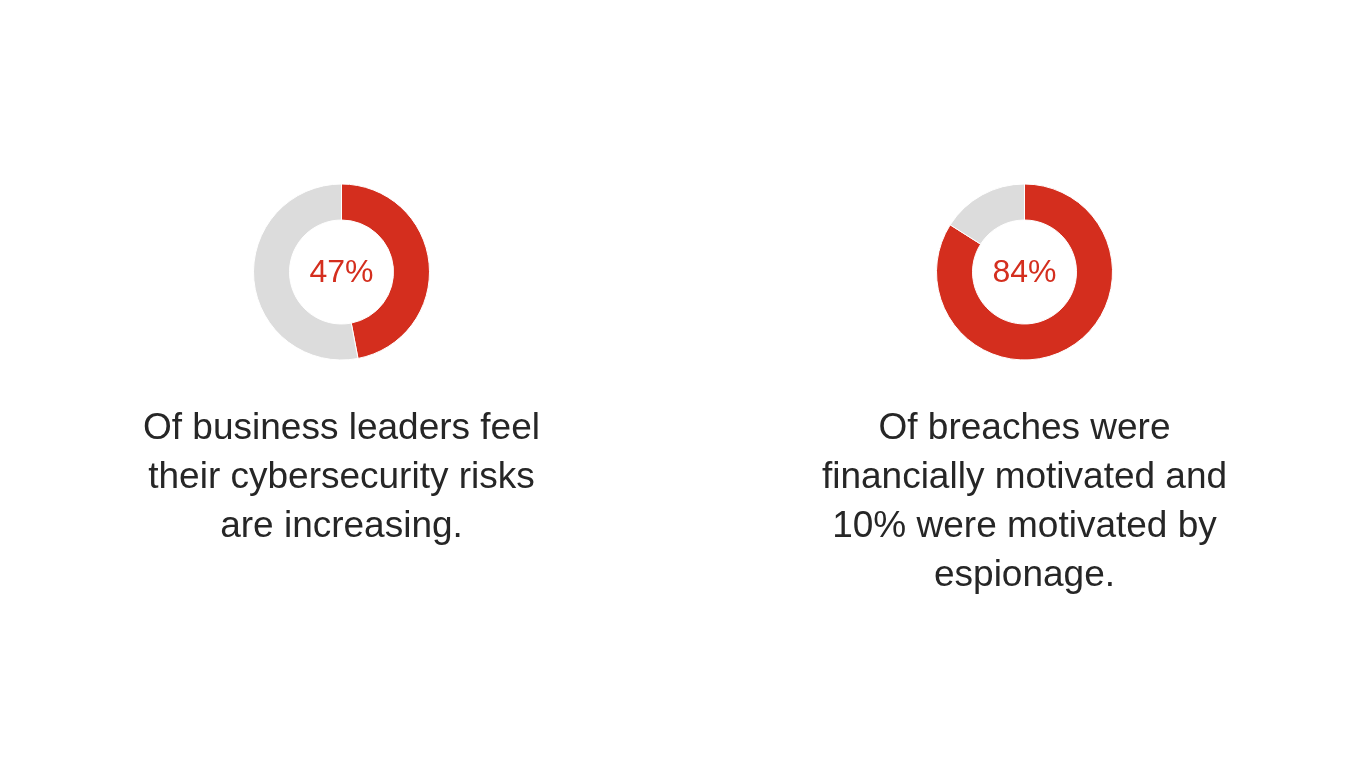 This screenshot has width=1366, height=768. Describe the element at coordinates (341, 271) in the screenshot. I see `data-label: 47%` at that location.